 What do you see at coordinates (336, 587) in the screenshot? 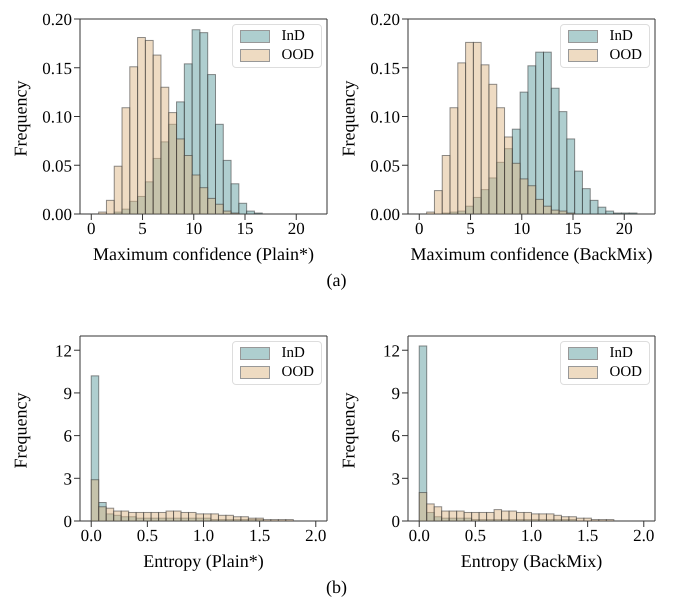
I see `text: (b)` at bounding box center [336, 587].